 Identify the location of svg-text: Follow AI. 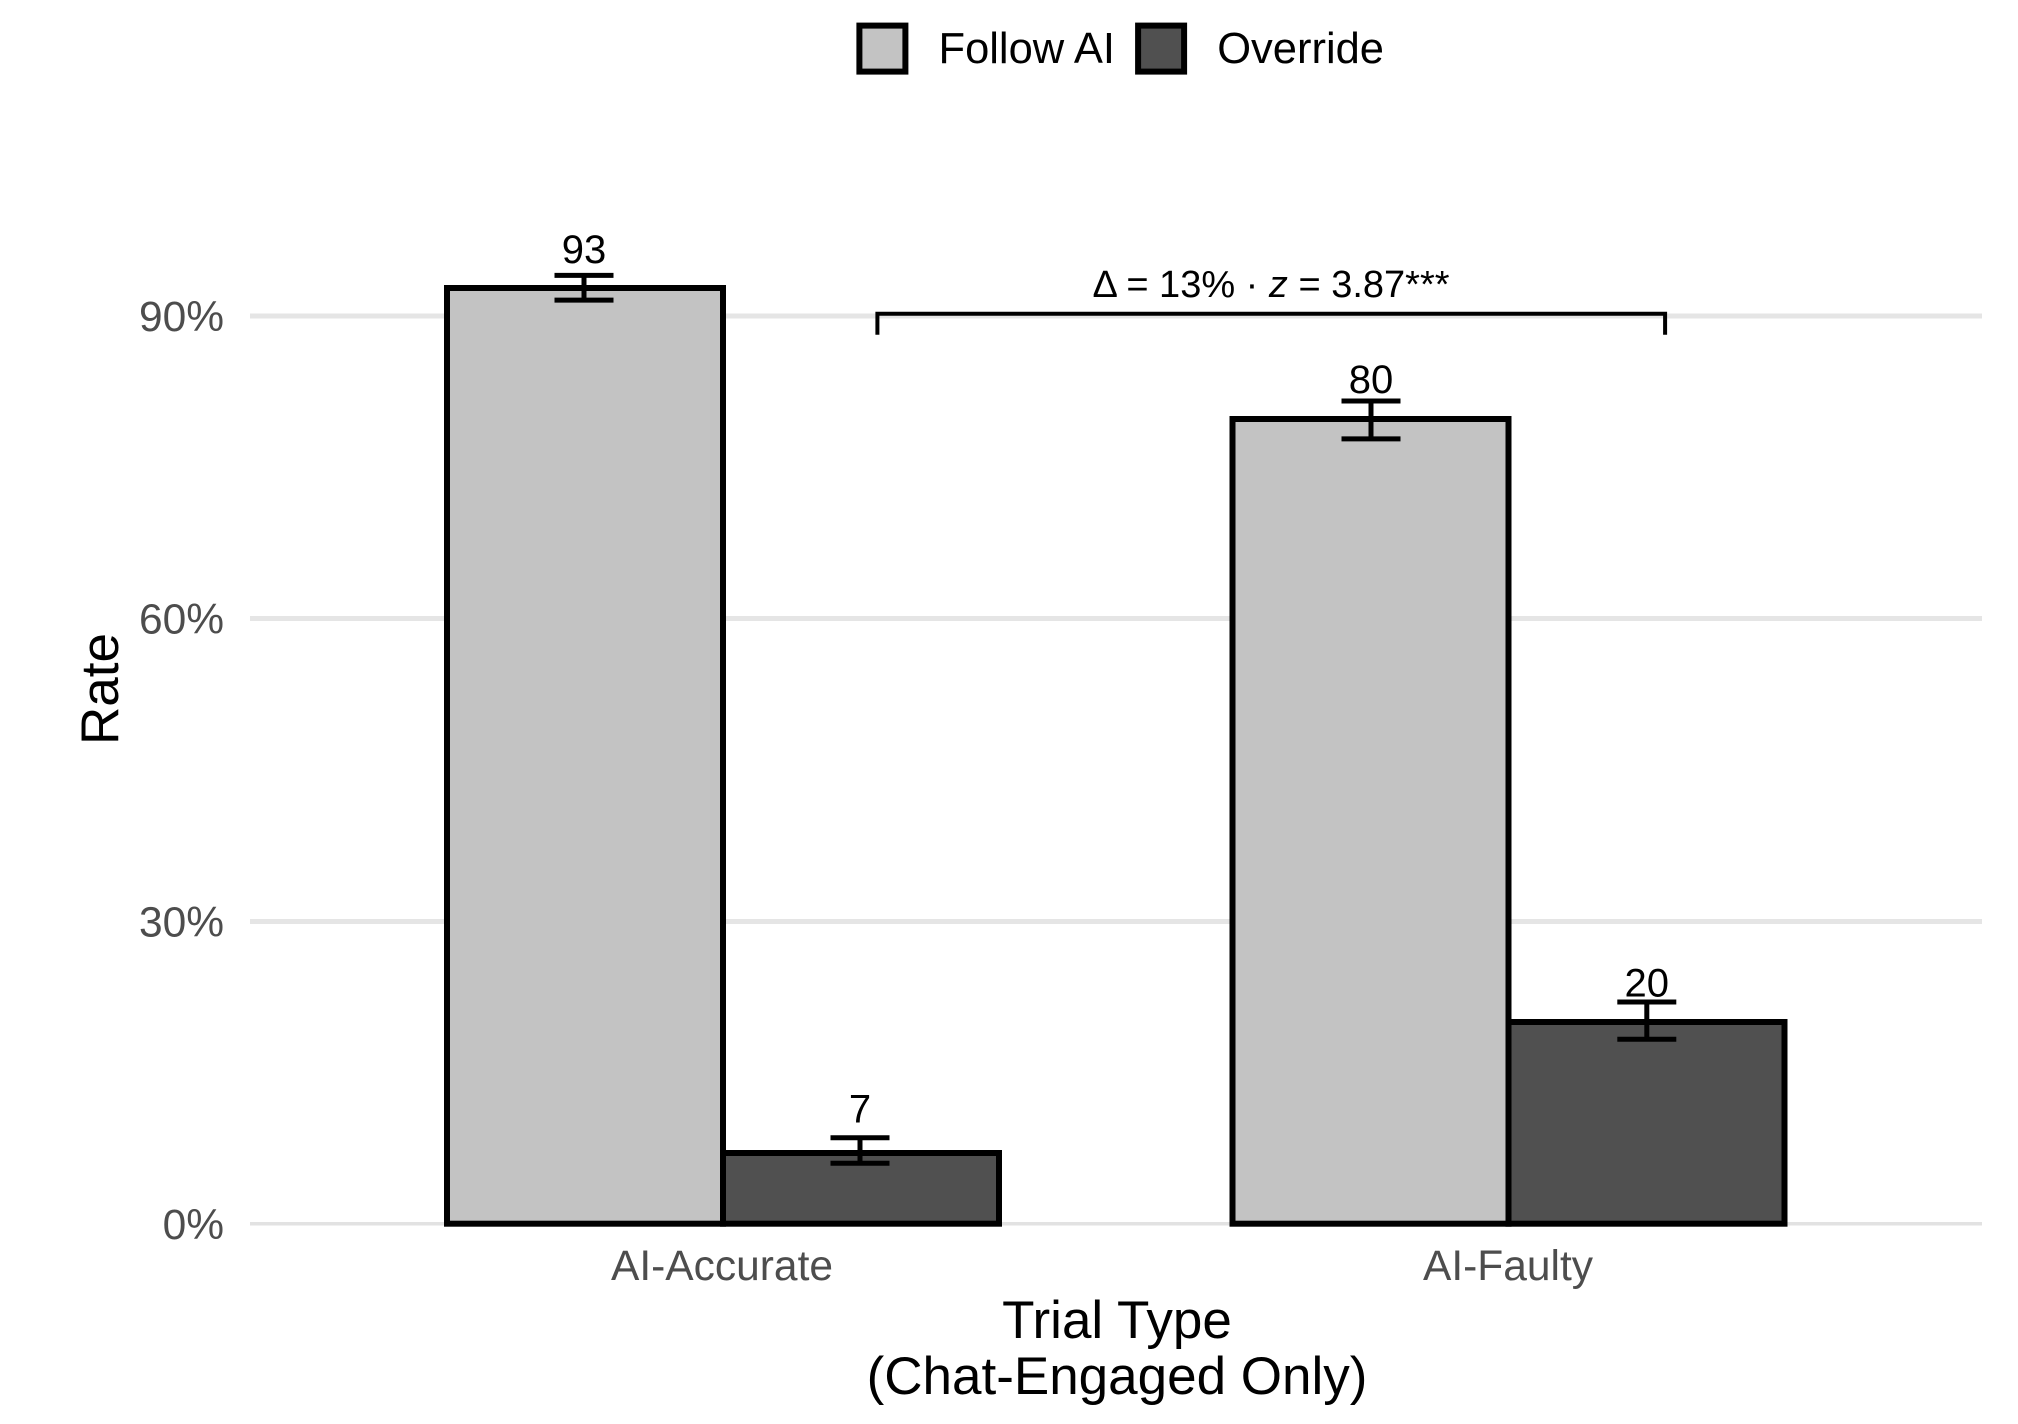
(1027, 49).